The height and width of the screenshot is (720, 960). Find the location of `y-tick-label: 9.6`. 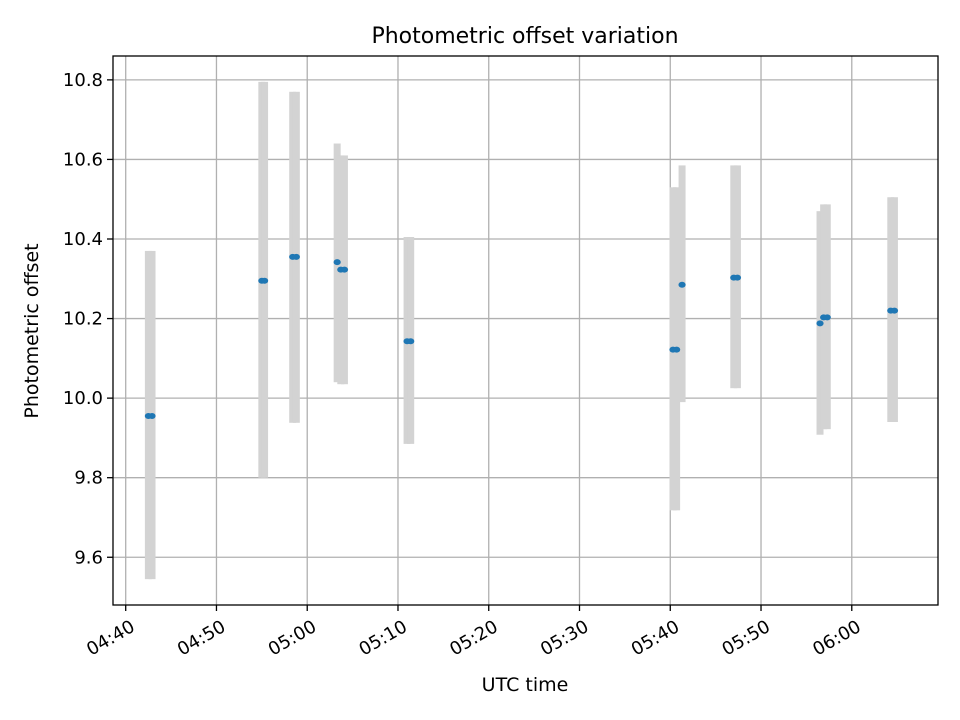

y-tick-label: 9.6 is located at coordinates (88, 557).